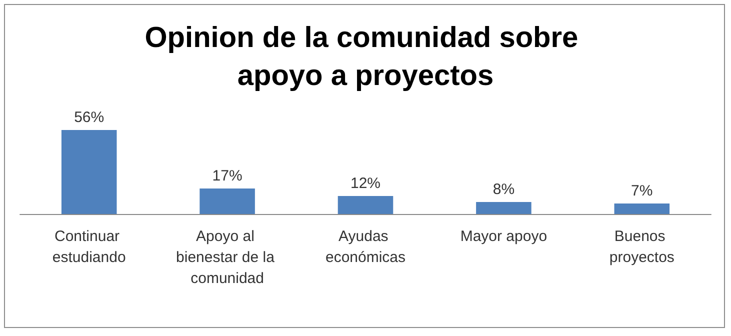 The height and width of the screenshot is (336, 731). What do you see at coordinates (365, 247) in the screenshot?
I see `x-tick-label: Ayudas económicas` at bounding box center [365, 247].